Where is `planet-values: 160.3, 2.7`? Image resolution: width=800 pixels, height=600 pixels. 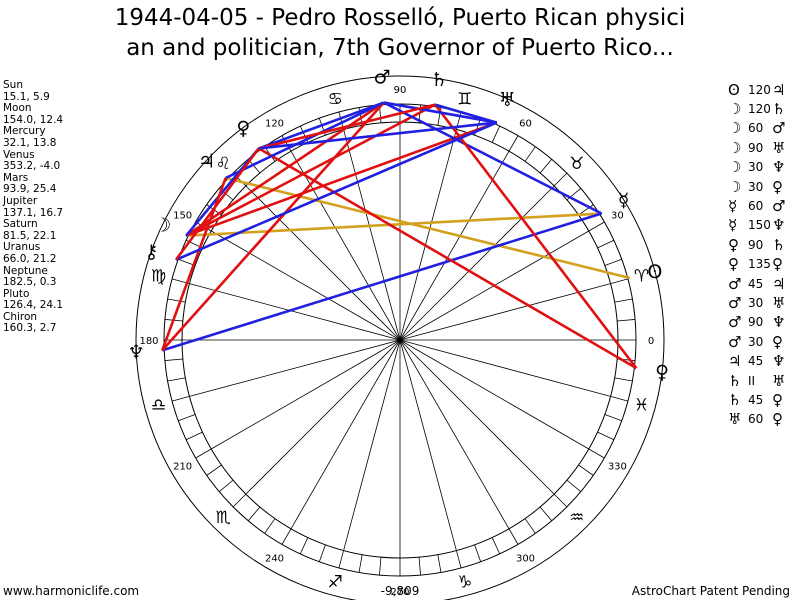 planet-values: 160.3, 2.7 is located at coordinates (30, 328).